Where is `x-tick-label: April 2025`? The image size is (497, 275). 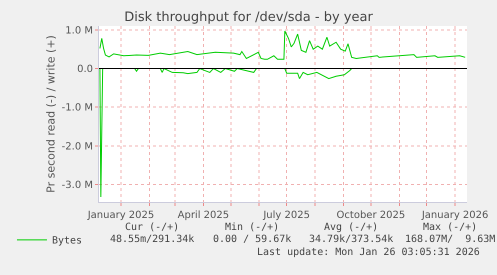
x-tick-label: April 2025 is located at coordinates (204, 215).